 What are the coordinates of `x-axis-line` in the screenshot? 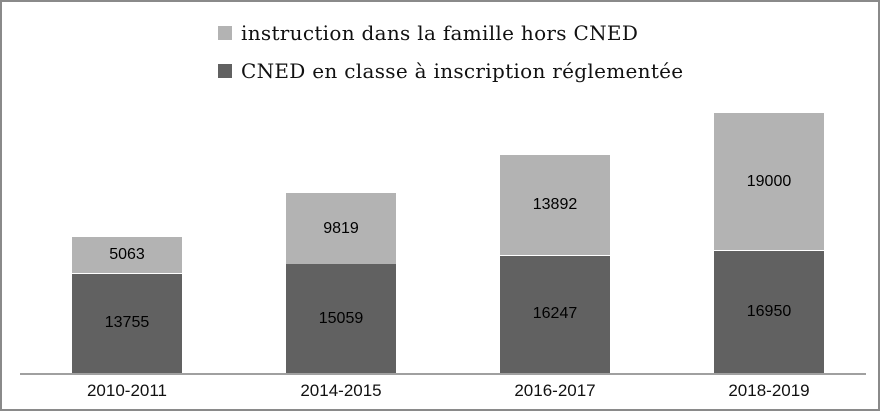 It's located at (443, 374).